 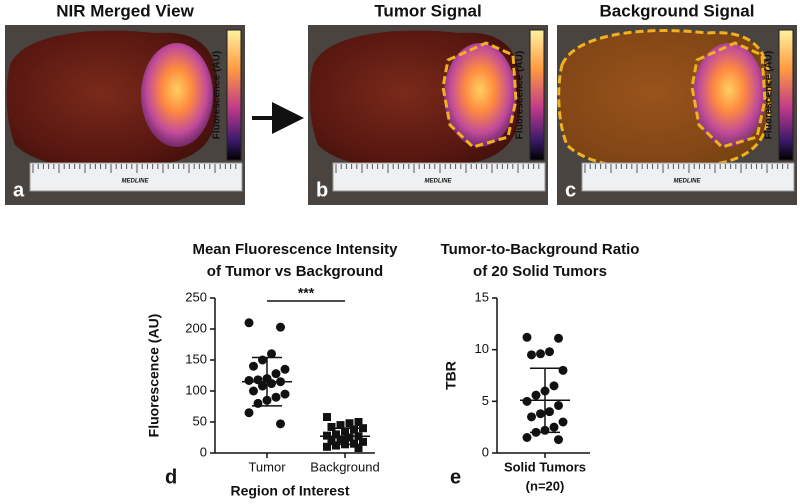 I want to click on y-tick-label: 5, so click(x=485, y=400).